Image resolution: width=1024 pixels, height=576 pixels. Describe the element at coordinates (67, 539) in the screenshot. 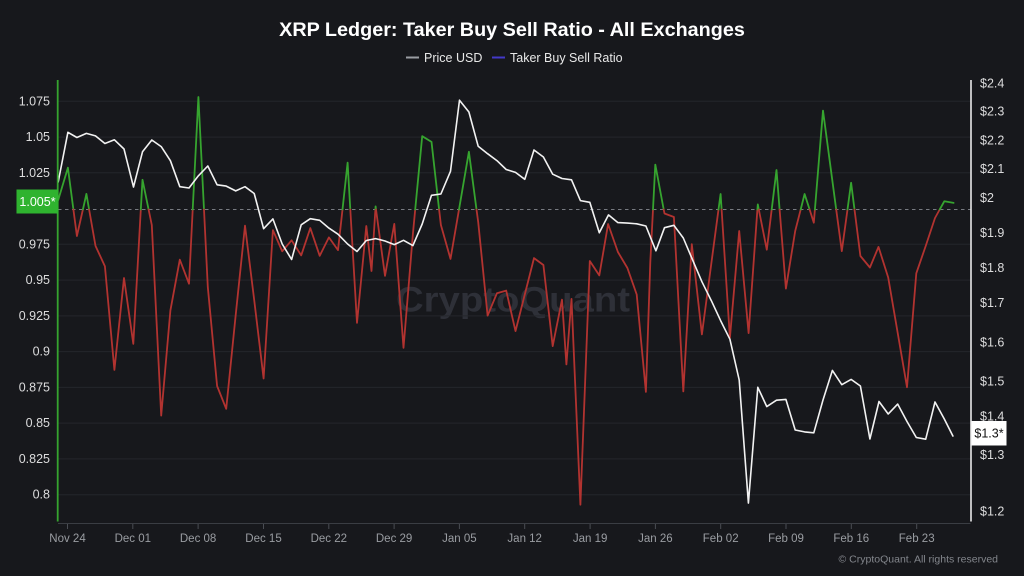

I see `svg-text: Nov 24` at that location.